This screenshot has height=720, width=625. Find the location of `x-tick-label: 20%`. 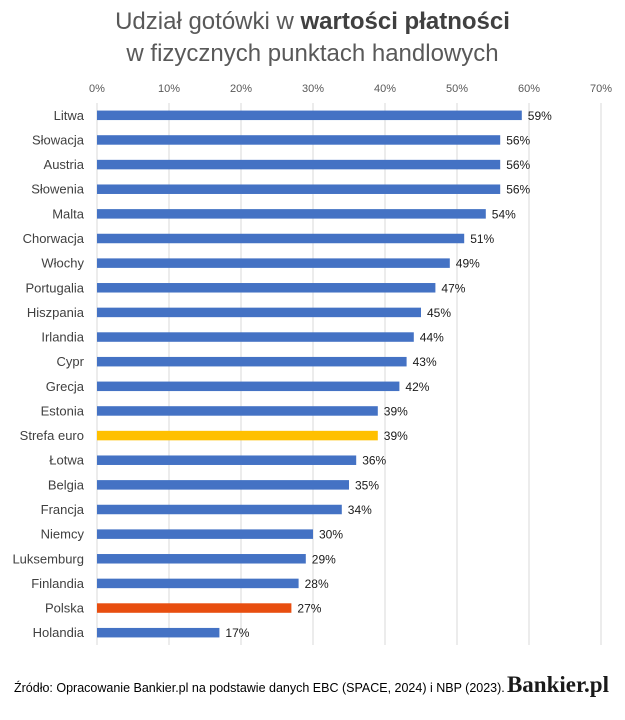

x-tick-label: 20% is located at coordinates (241, 89).